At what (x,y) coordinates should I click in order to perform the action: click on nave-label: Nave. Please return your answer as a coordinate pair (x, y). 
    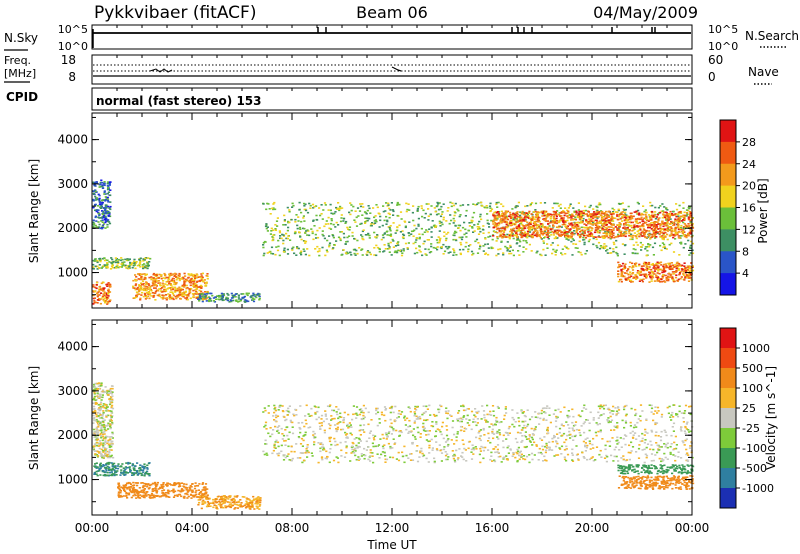
    Looking at the image, I should click on (763, 72).